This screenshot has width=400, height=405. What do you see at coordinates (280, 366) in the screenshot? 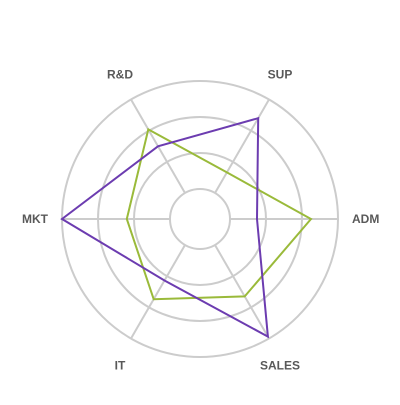
I see `axis-label-sales: SALES` at bounding box center [280, 366].